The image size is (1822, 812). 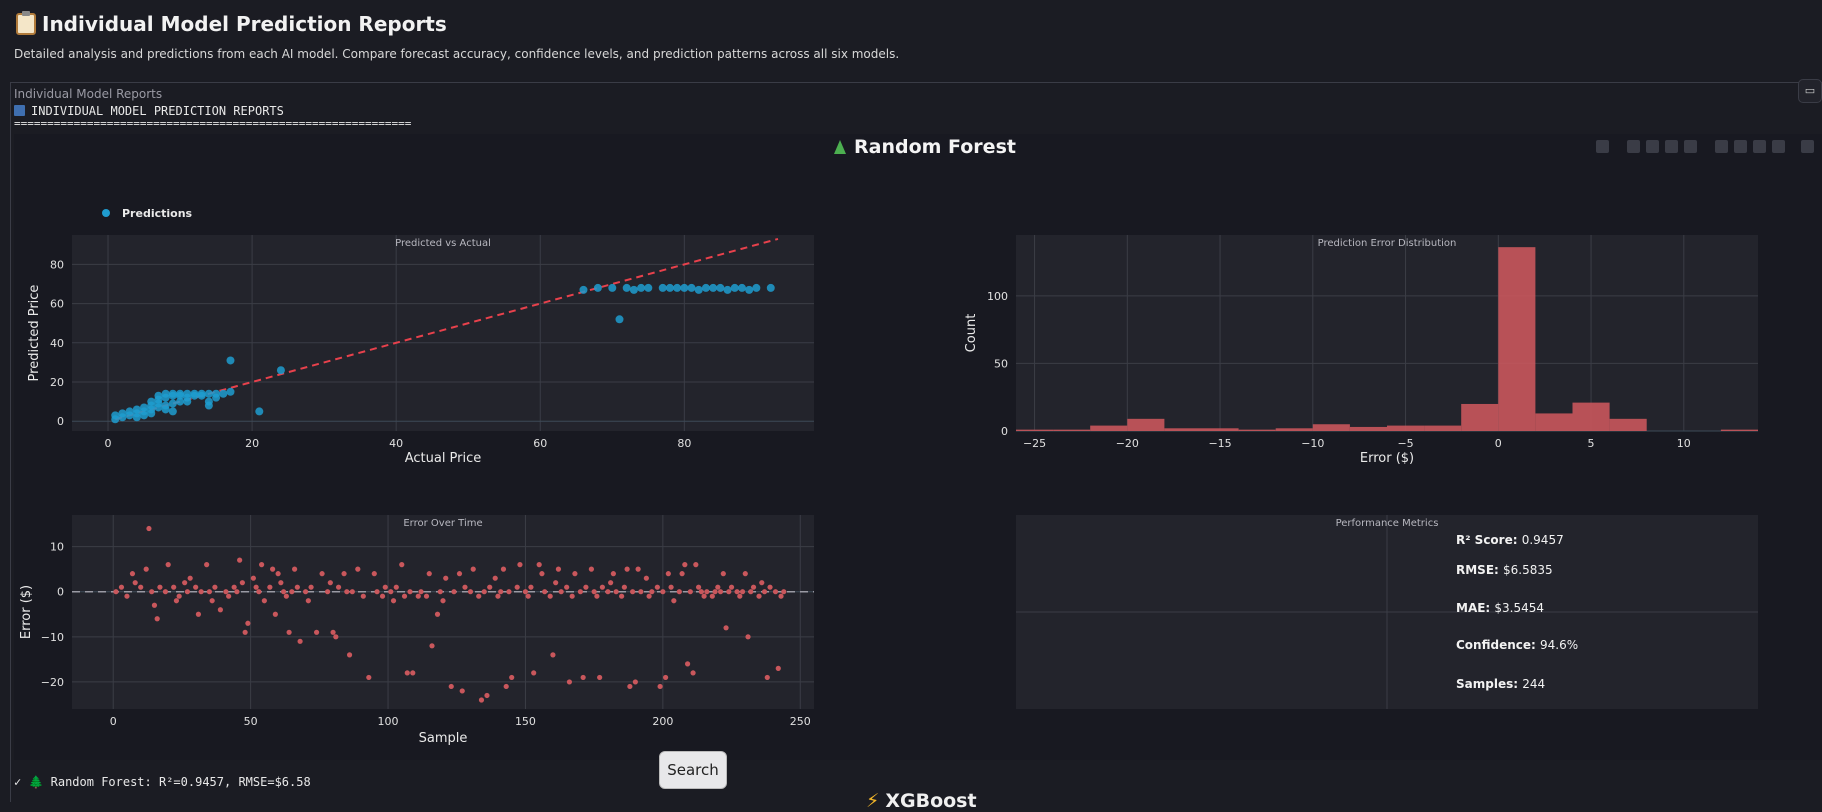 What do you see at coordinates (662, 721) in the screenshot?
I see `chart-3-xtick: 200` at bounding box center [662, 721].